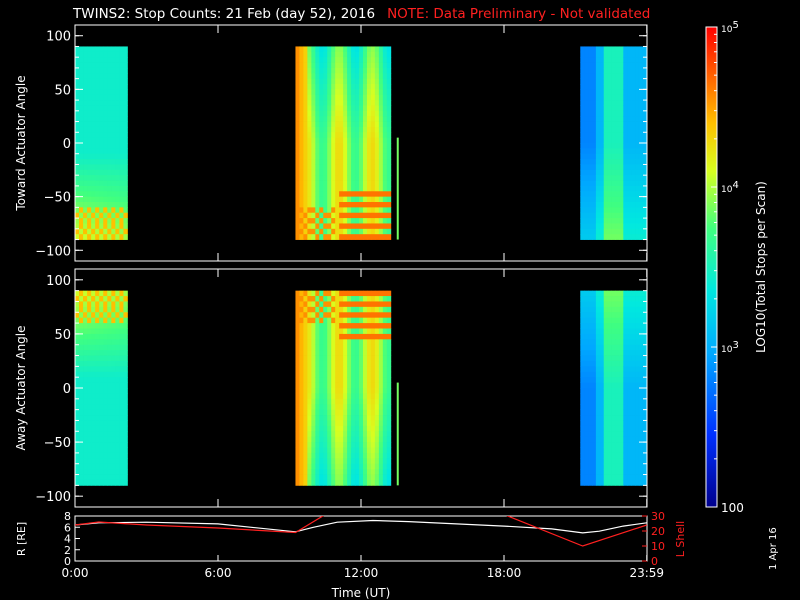  Describe the element at coordinates (761, 267) in the screenshot. I see `colorbar-label: LOG10(Total Stops per Scan)` at that location.